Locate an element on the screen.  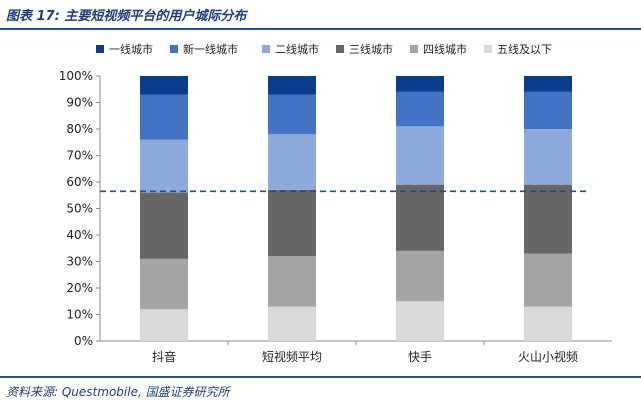
x-tick-label: 抖音 is located at coordinates (164, 356).